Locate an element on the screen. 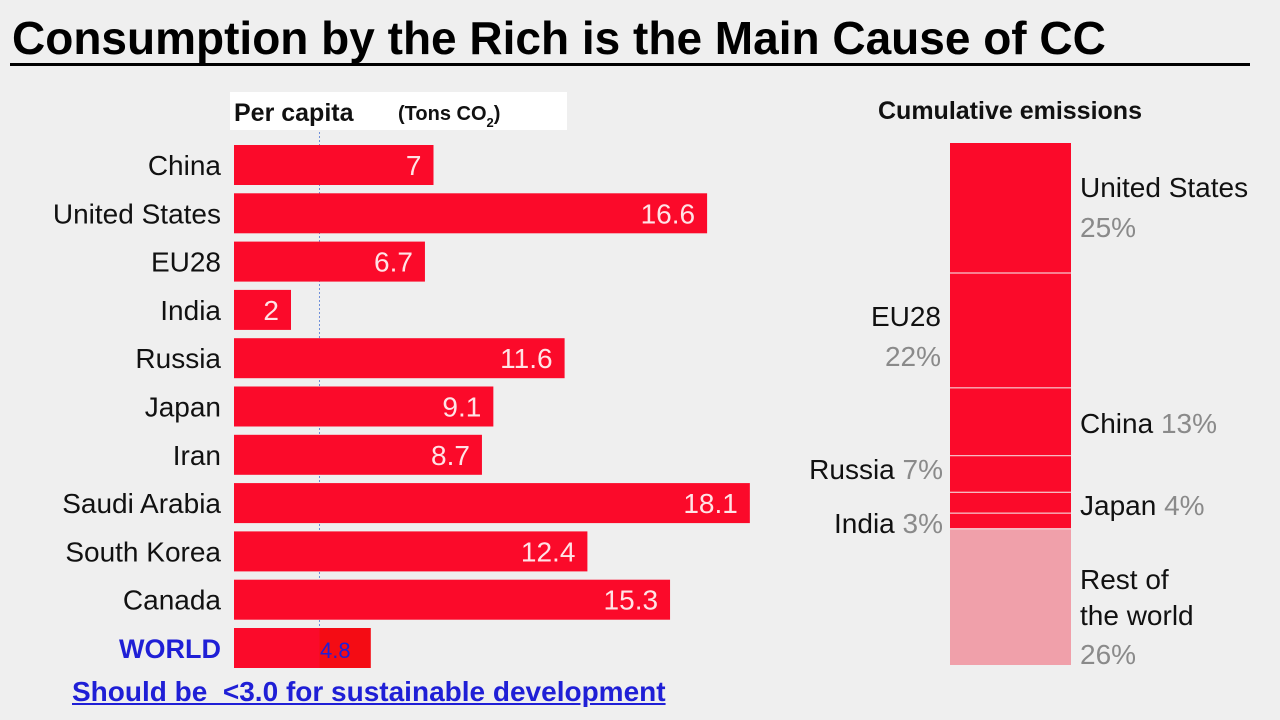  category-label-world: WORLD is located at coordinates (170, 649).